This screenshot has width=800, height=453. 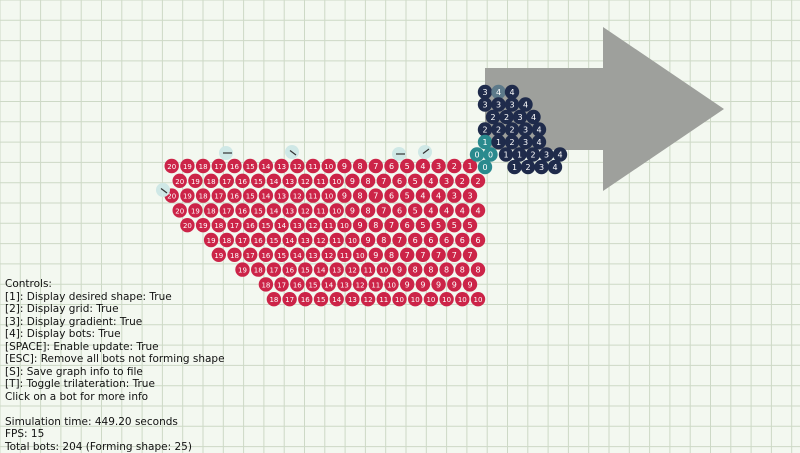 What do you see at coordinates (399, 154) in the screenshot?
I see `wandering-bot` at bounding box center [399, 154].